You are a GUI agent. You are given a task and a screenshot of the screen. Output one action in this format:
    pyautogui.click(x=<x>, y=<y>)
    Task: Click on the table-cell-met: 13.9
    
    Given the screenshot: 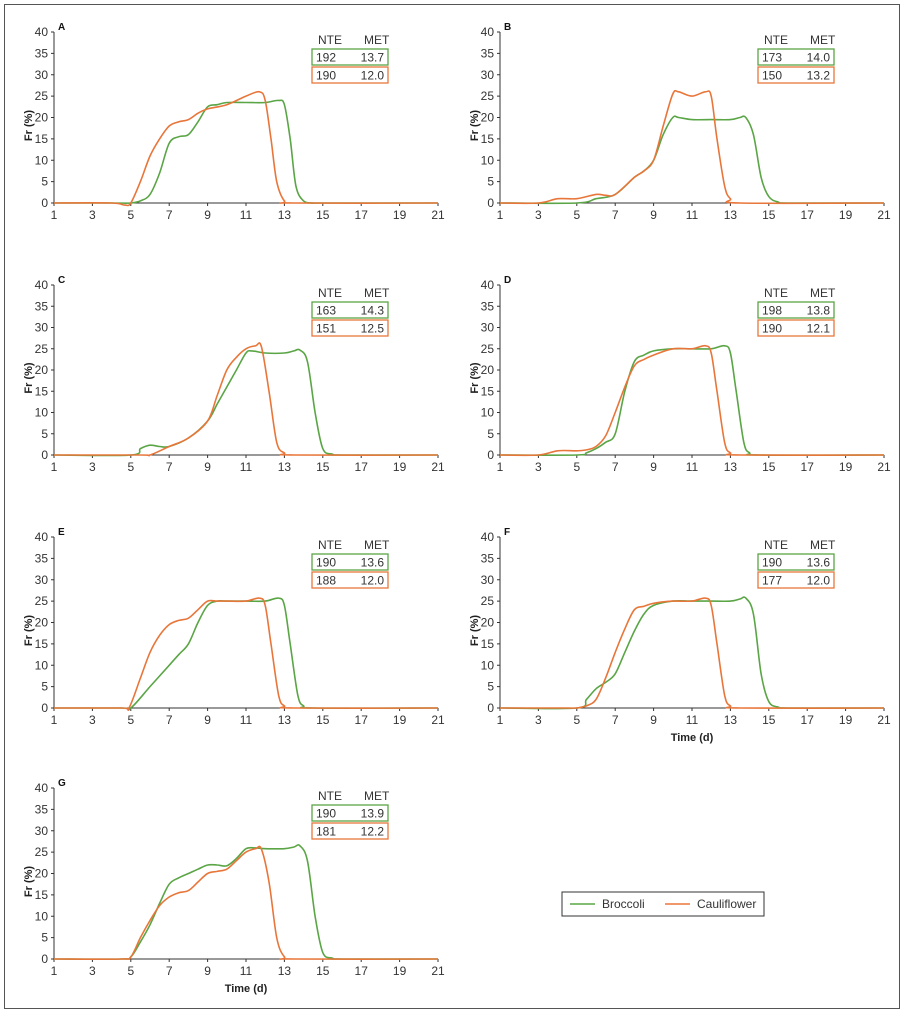 What is the action you would take?
    pyautogui.click(x=373, y=814)
    